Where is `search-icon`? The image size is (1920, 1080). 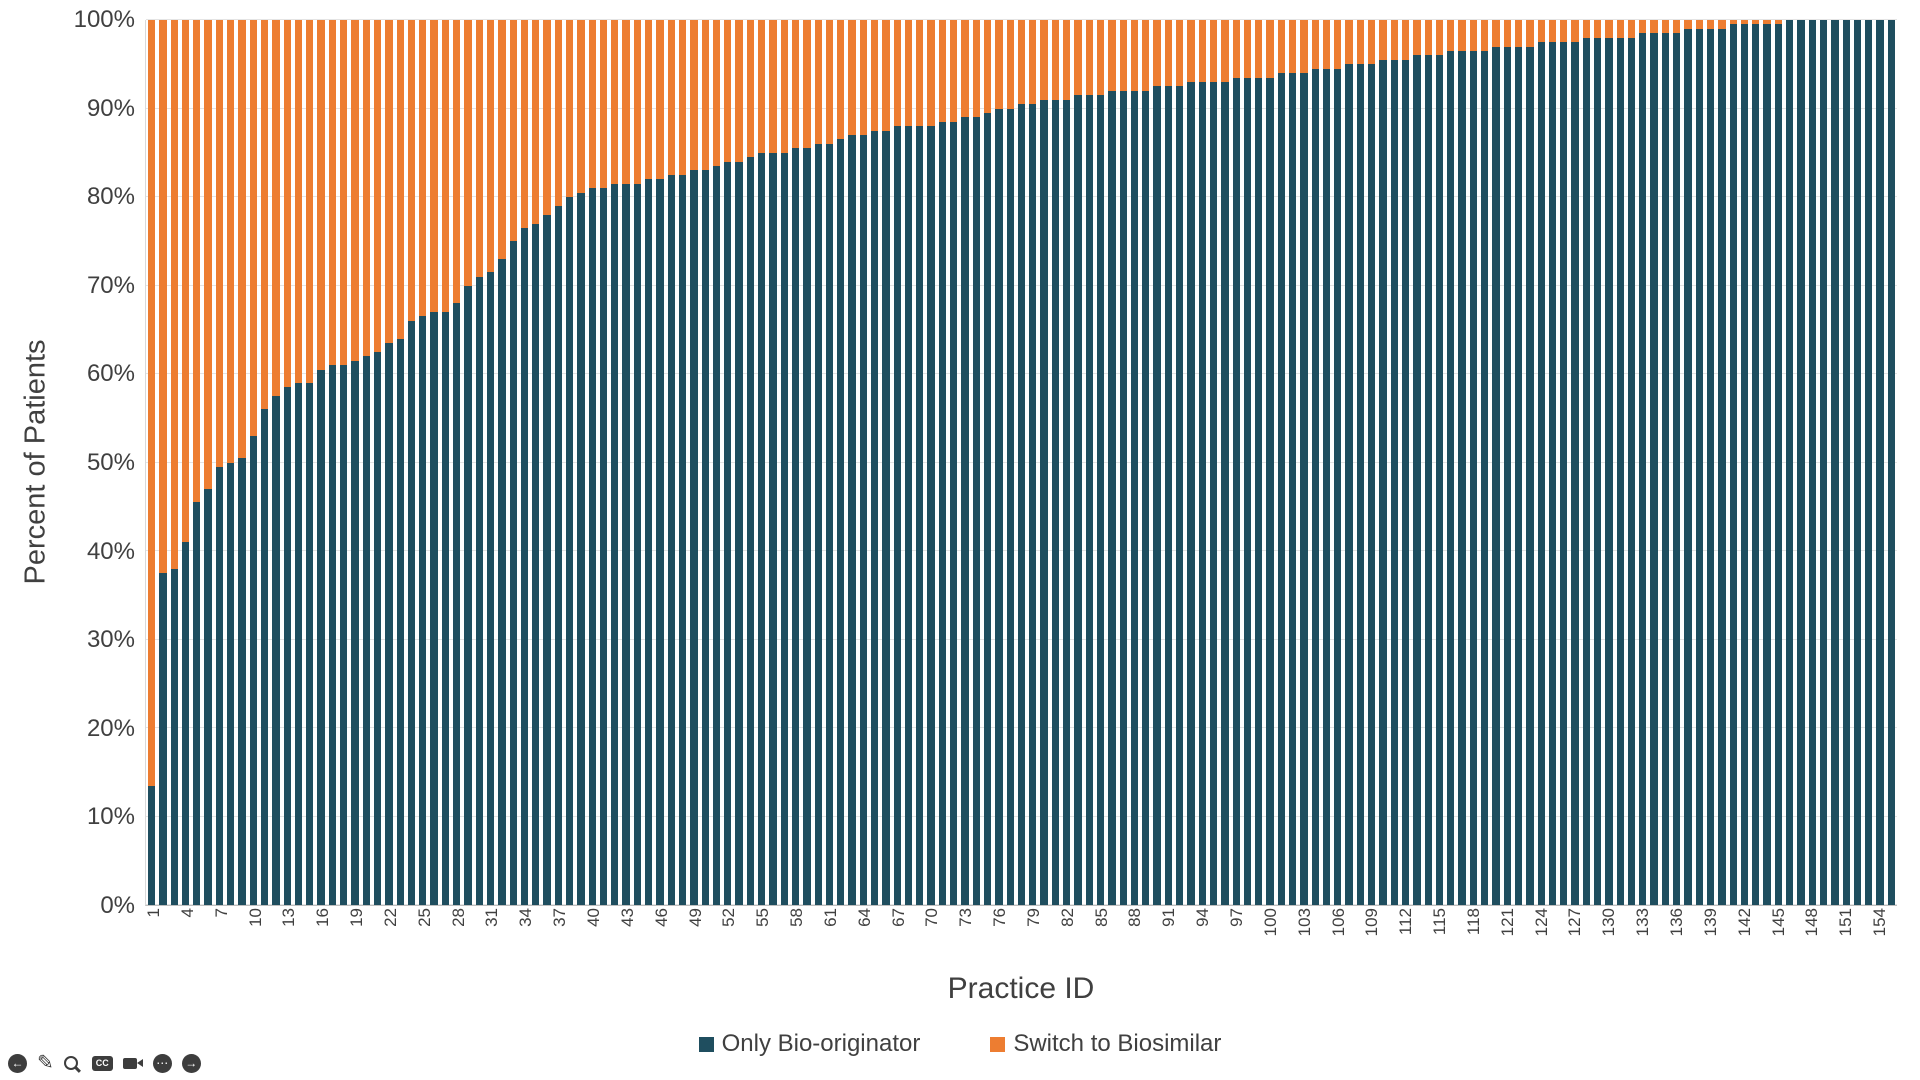
search-icon is located at coordinates (70, 1063).